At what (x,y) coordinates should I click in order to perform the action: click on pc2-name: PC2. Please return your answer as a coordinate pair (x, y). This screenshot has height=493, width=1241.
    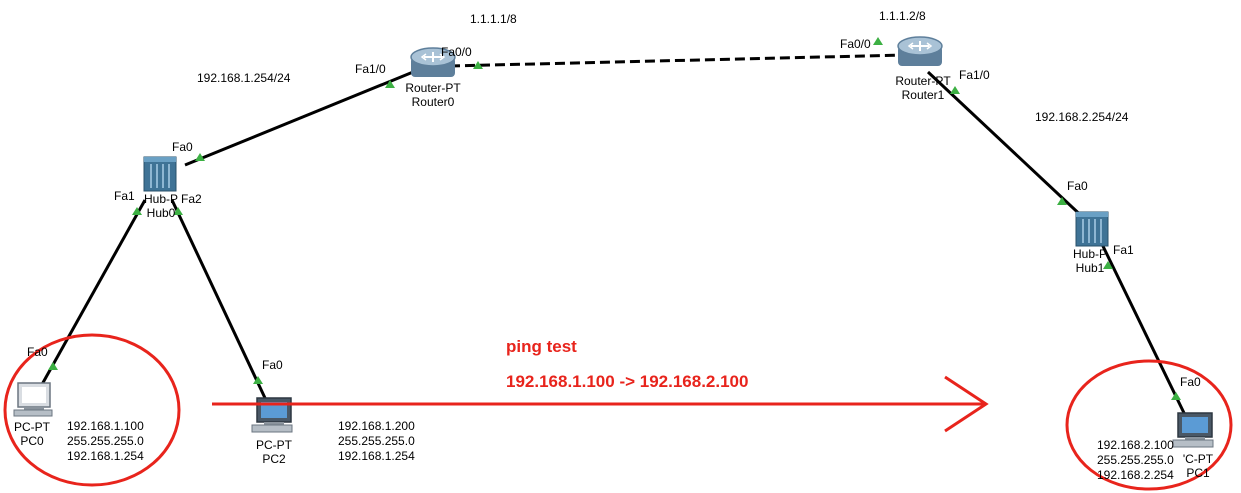
    Looking at the image, I should click on (274, 459).